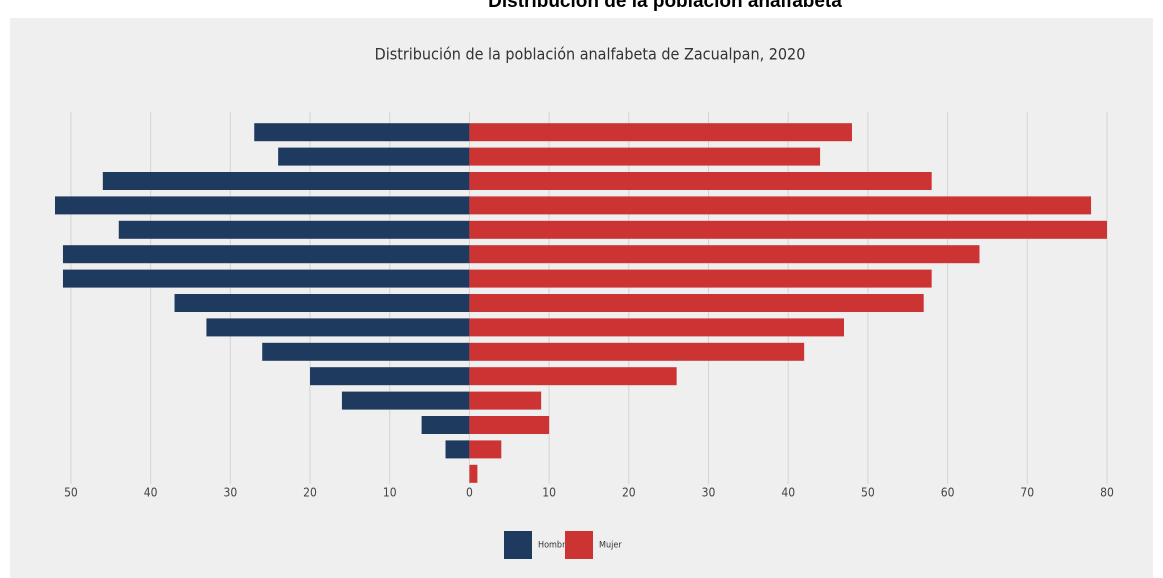 Image resolution: width=1163 pixels, height=578 pixels. What do you see at coordinates (948, 493) in the screenshot?
I see `x-tick-label: 60` at bounding box center [948, 493].